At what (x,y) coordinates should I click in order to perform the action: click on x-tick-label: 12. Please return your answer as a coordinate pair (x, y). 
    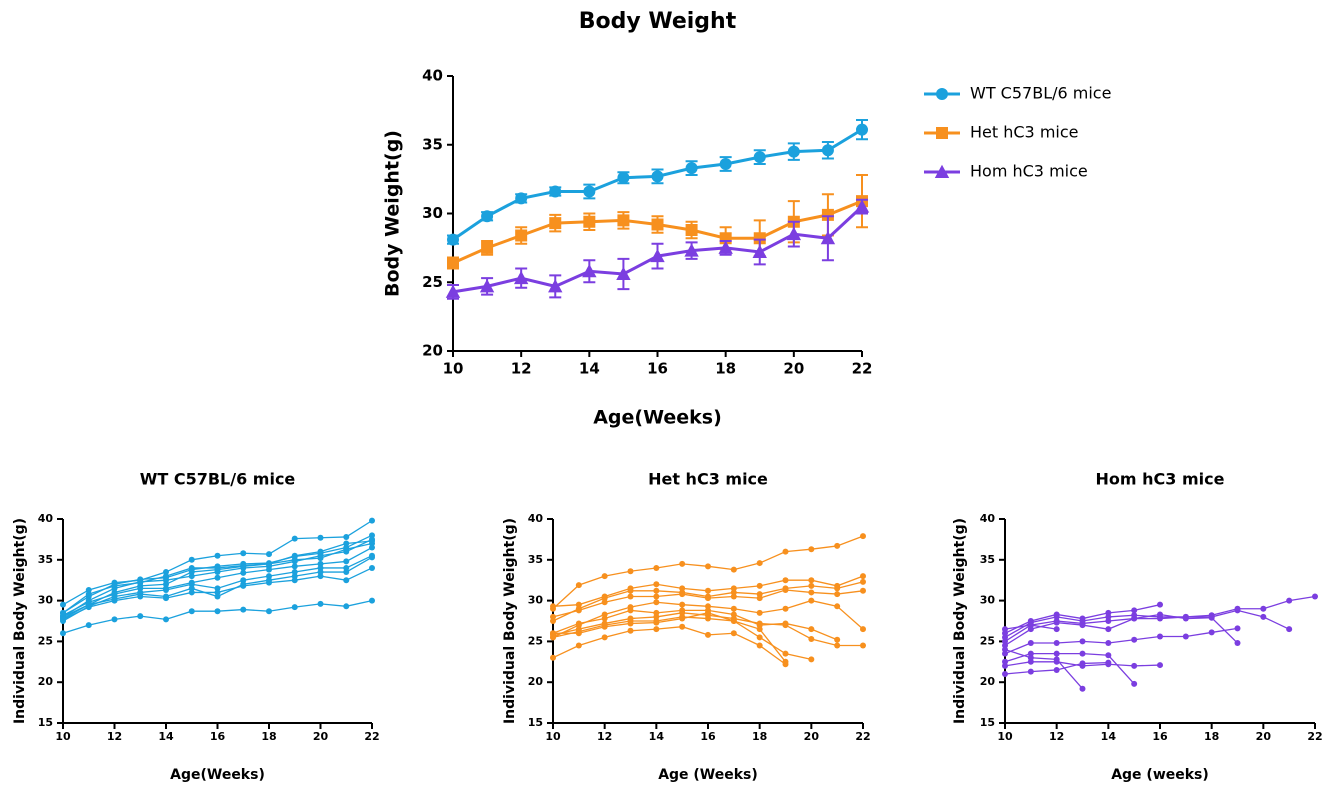
    Looking at the image, I should click on (521, 369).